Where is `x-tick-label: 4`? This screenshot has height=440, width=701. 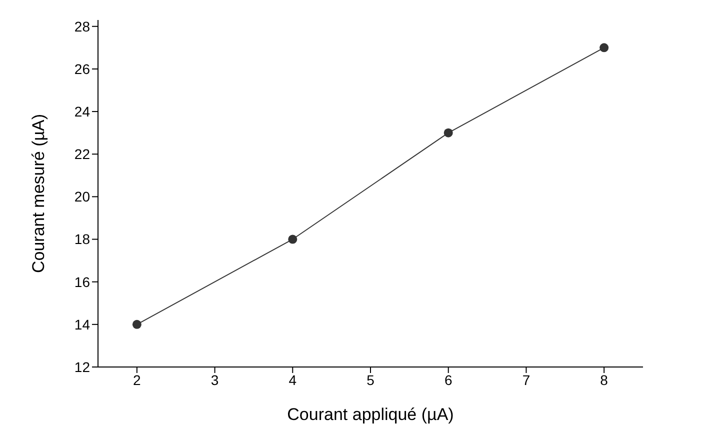 x-tick-label: 4 is located at coordinates (292, 380).